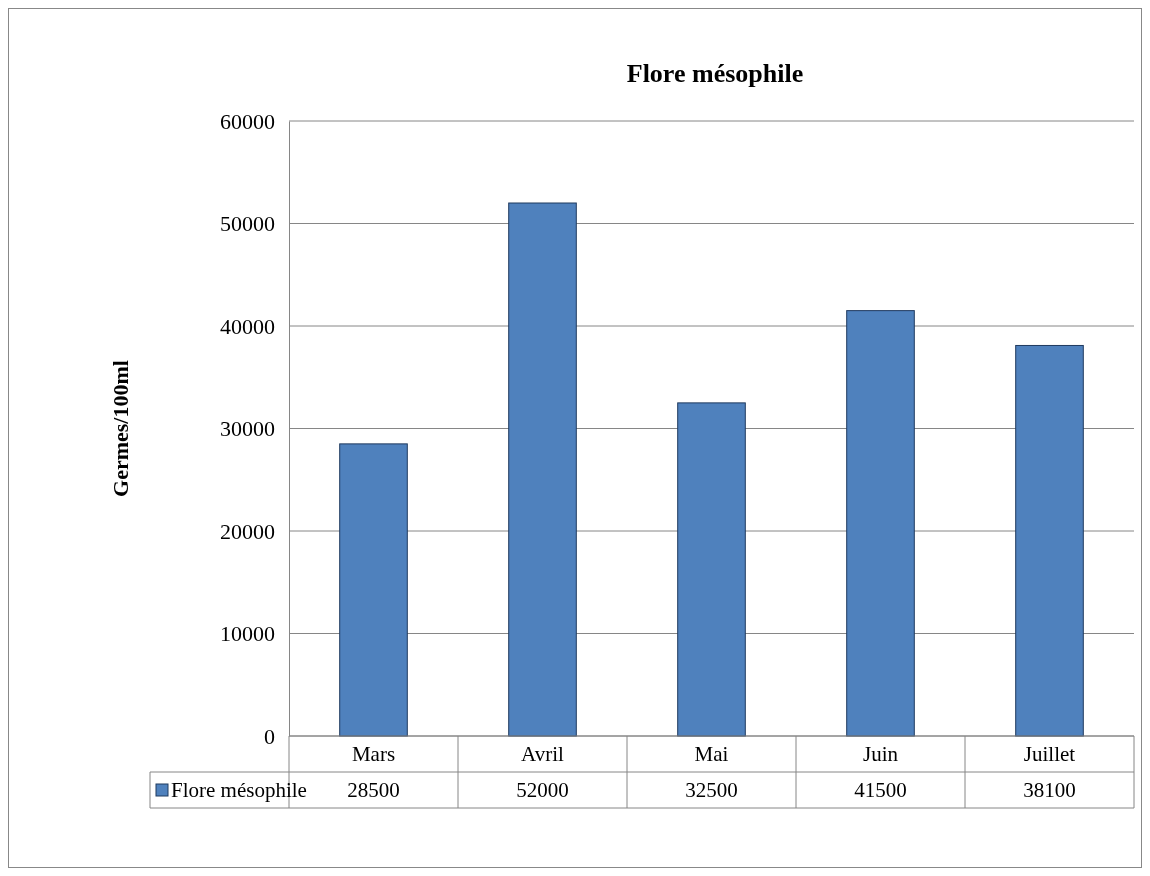  Describe the element at coordinates (247, 429) in the screenshot. I see `y-tick-label: 30000` at that location.